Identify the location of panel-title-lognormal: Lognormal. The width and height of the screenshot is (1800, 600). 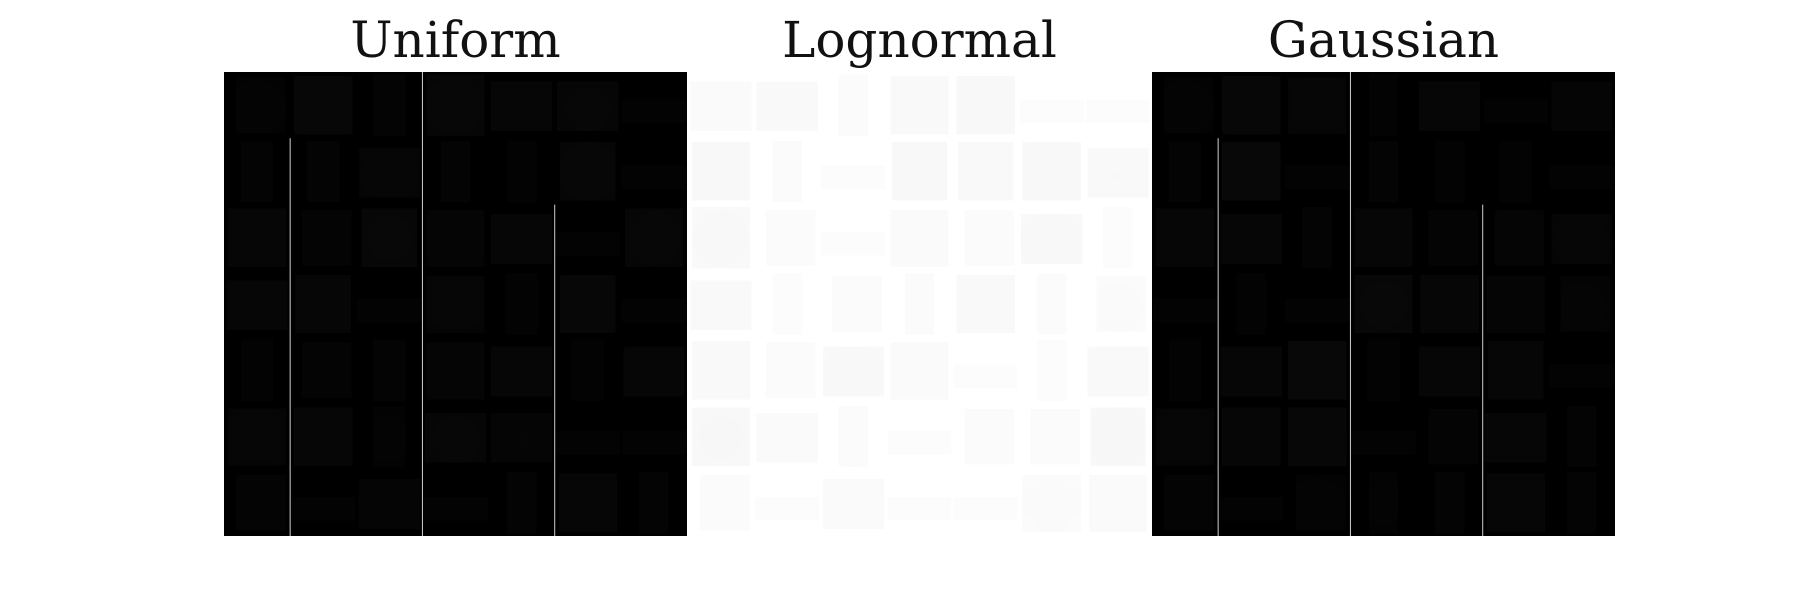
(919, 40).